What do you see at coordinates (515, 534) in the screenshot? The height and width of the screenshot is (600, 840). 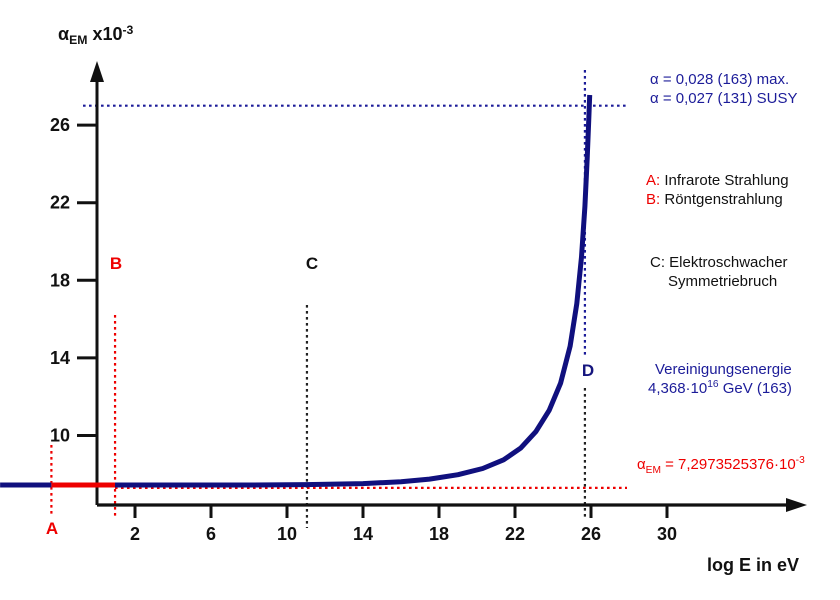 I see `x-tick-label: 22` at bounding box center [515, 534].